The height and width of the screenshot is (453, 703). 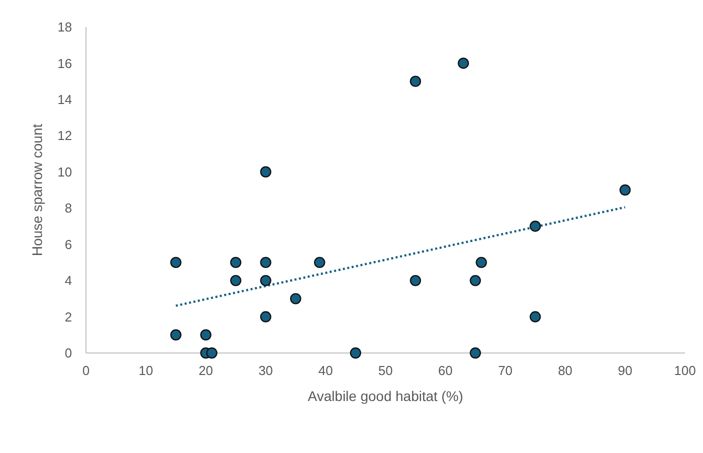 I want to click on x-tick-label: 90, so click(x=625, y=370).